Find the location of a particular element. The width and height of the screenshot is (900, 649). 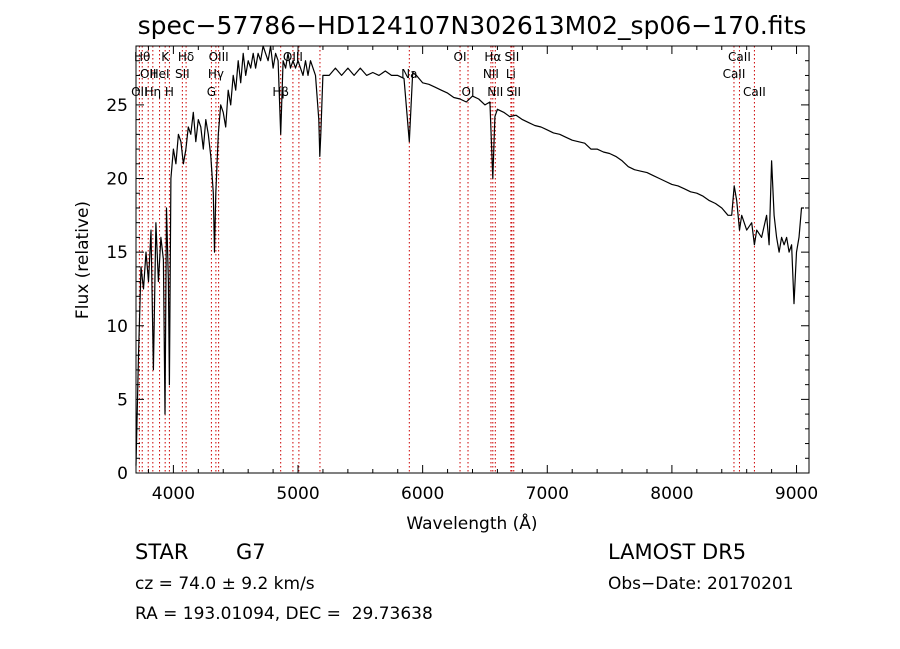

y-tick-label: 15 is located at coordinates (117, 253).